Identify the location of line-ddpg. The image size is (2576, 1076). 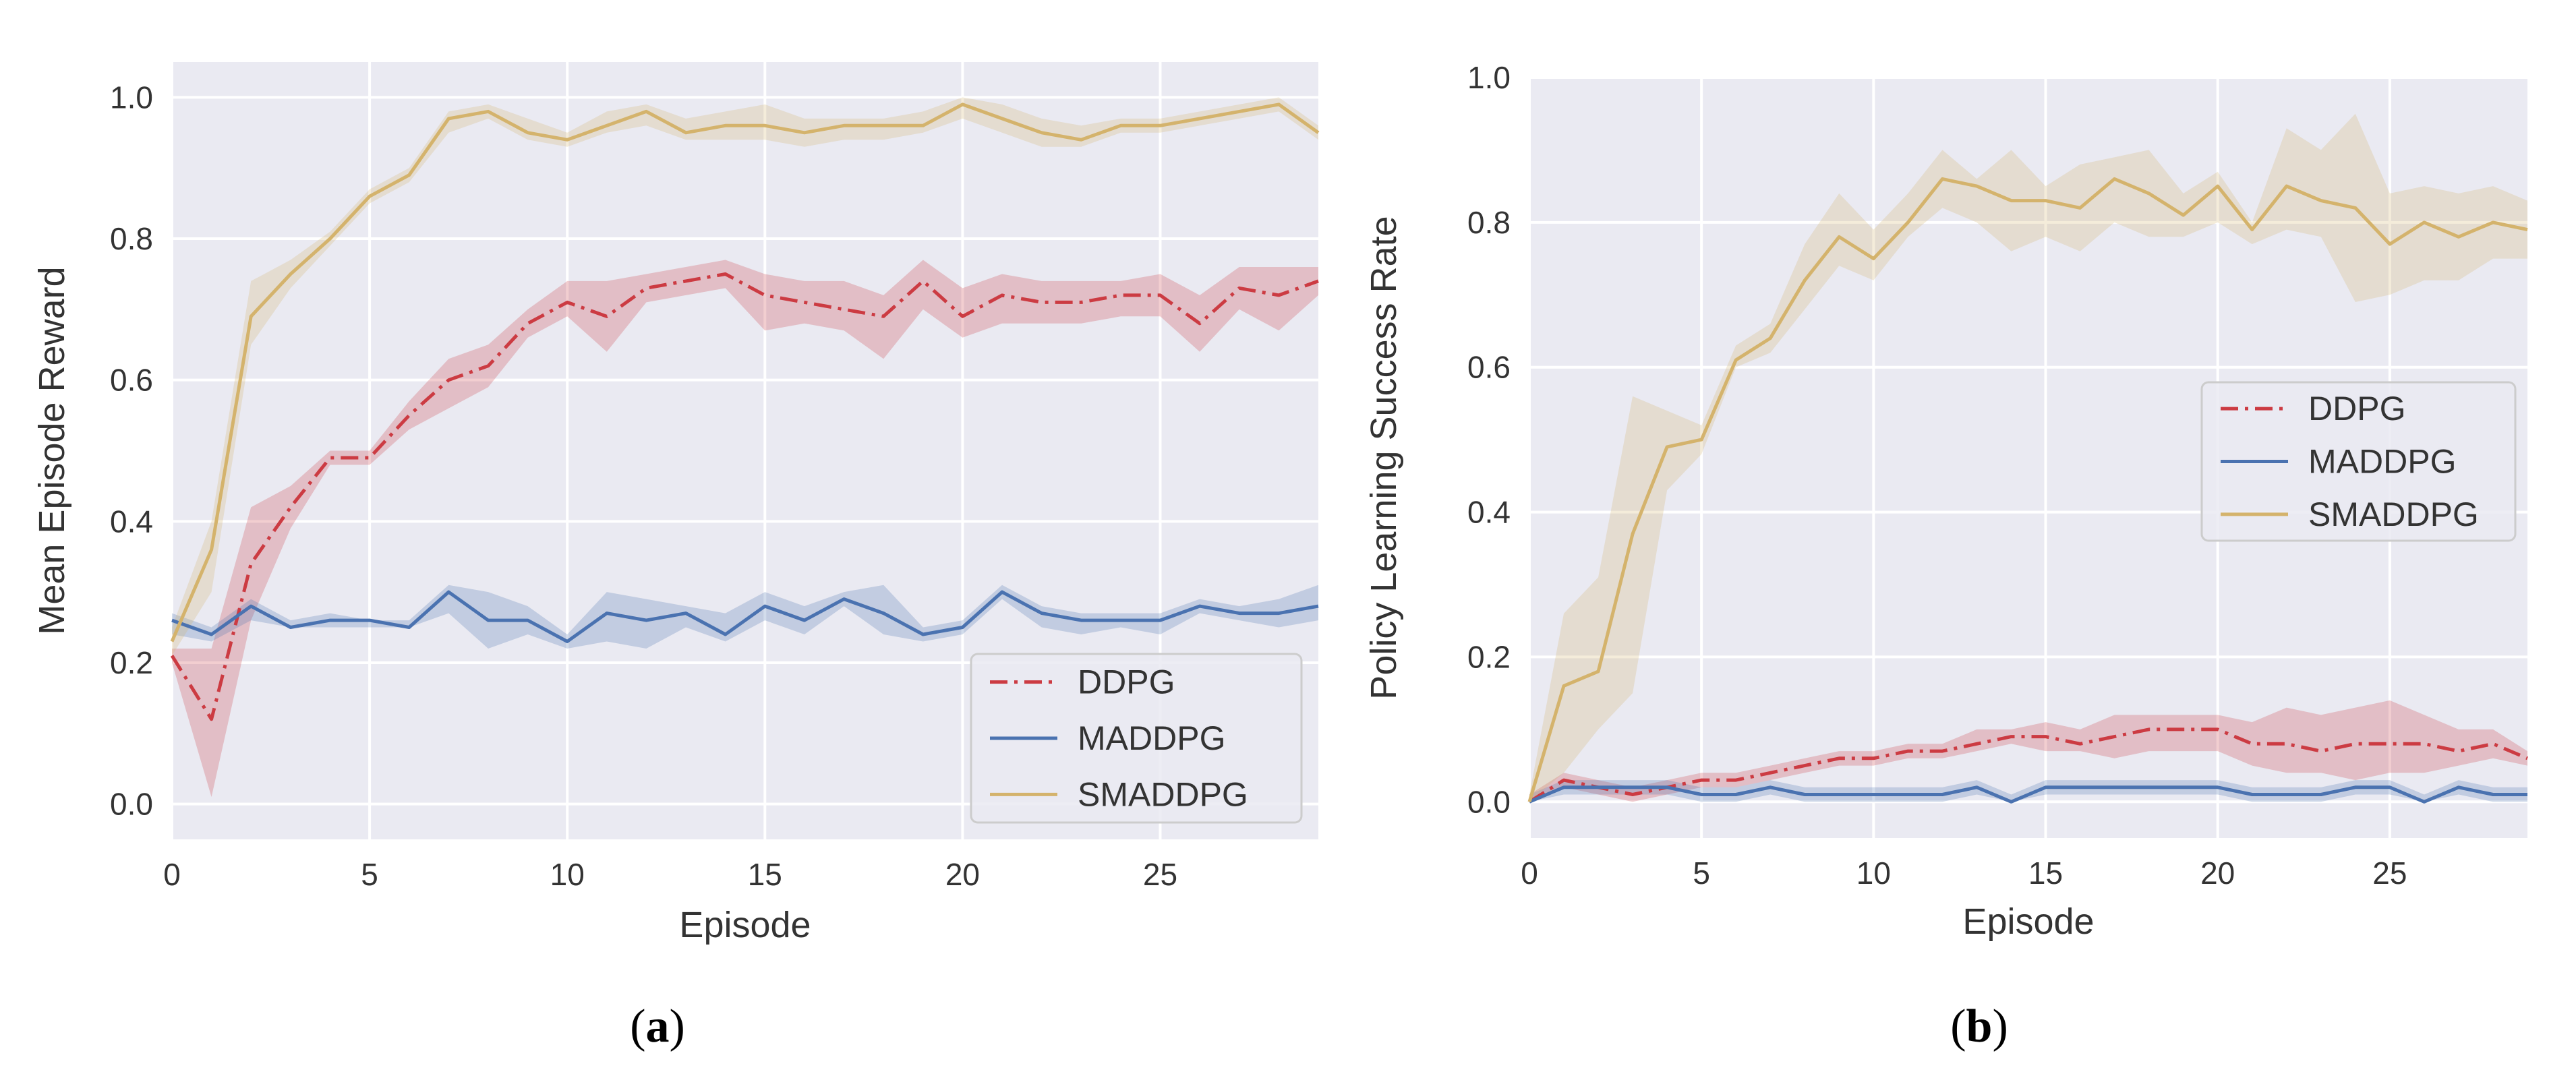
(2028, 765).